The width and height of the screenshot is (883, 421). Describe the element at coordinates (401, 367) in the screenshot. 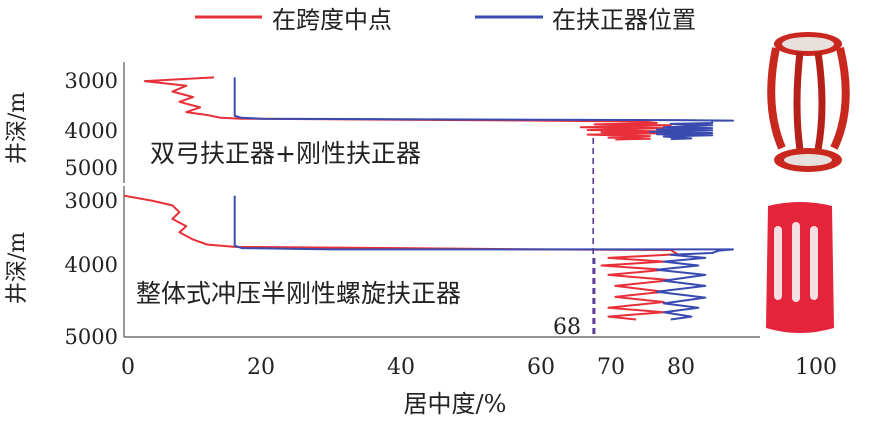

I see `x-tick-label: 40` at that location.